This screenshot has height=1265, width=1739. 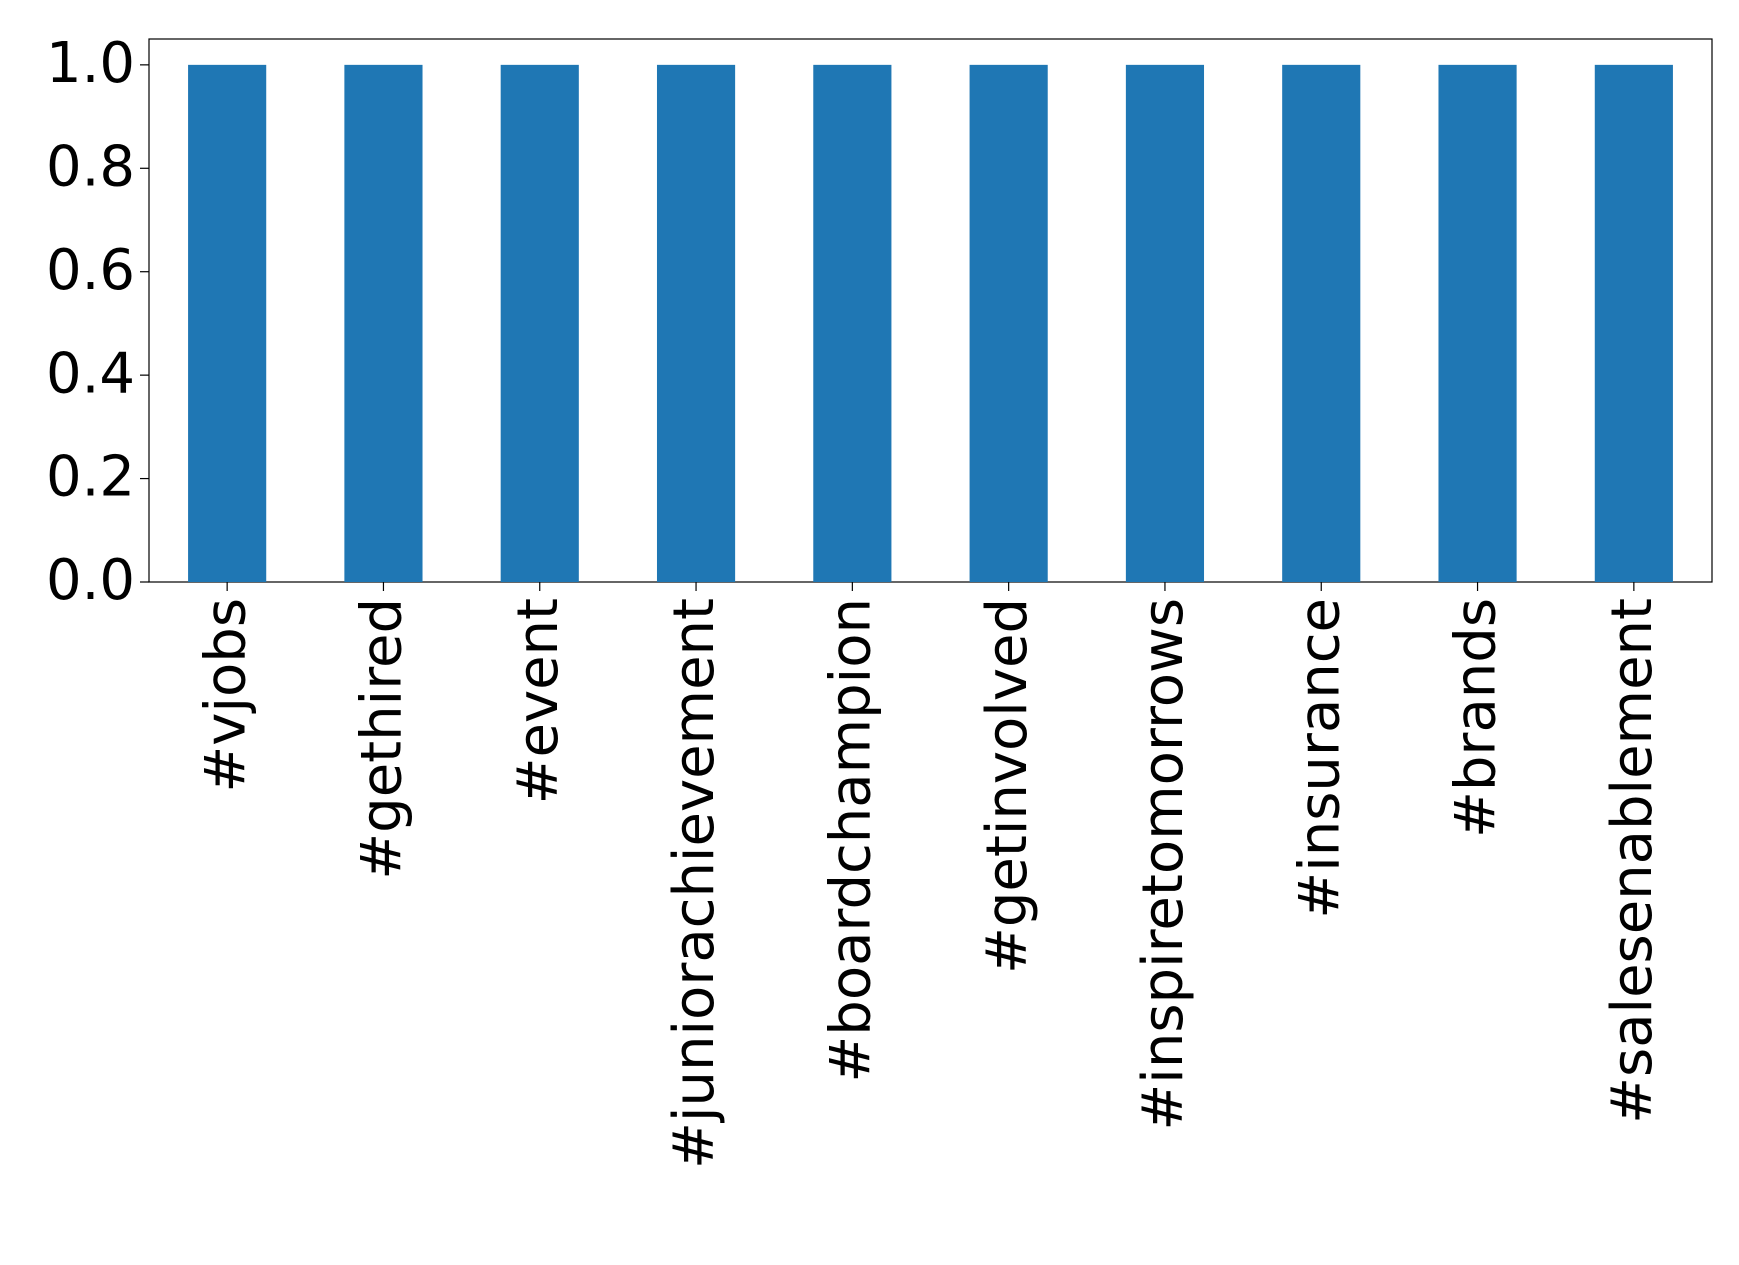 What do you see at coordinates (1319, 758) in the screenshot?
I see `x-tick-label: #insurance` at bounding box center [1319, 758].